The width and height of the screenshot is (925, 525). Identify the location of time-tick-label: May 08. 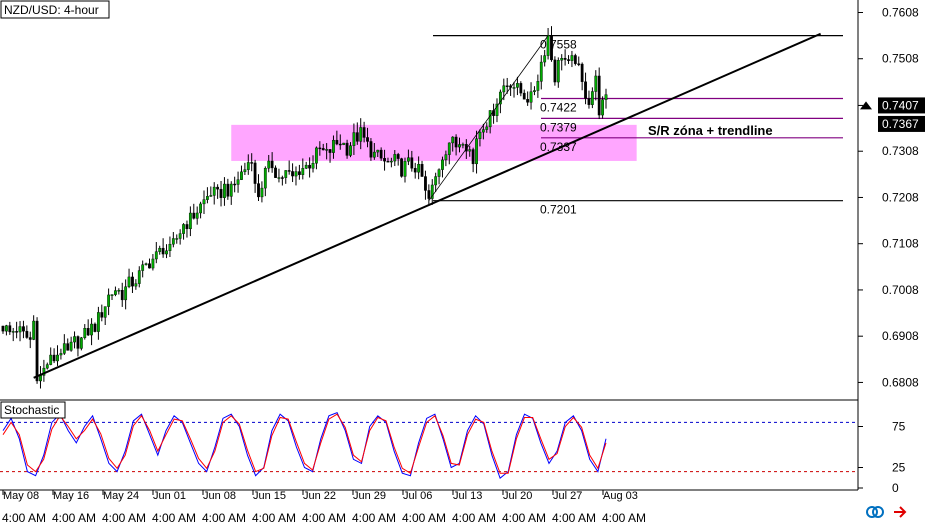
(21, 496).